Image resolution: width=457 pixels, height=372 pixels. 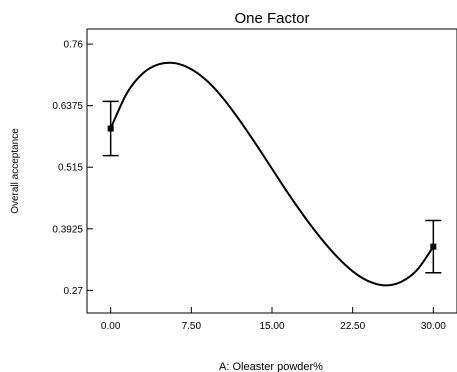 What do you see at coordinates (15, 171) in the screenshot?
I see `y-axis-label: Overall acceptance` at bounding box center [15, 171].